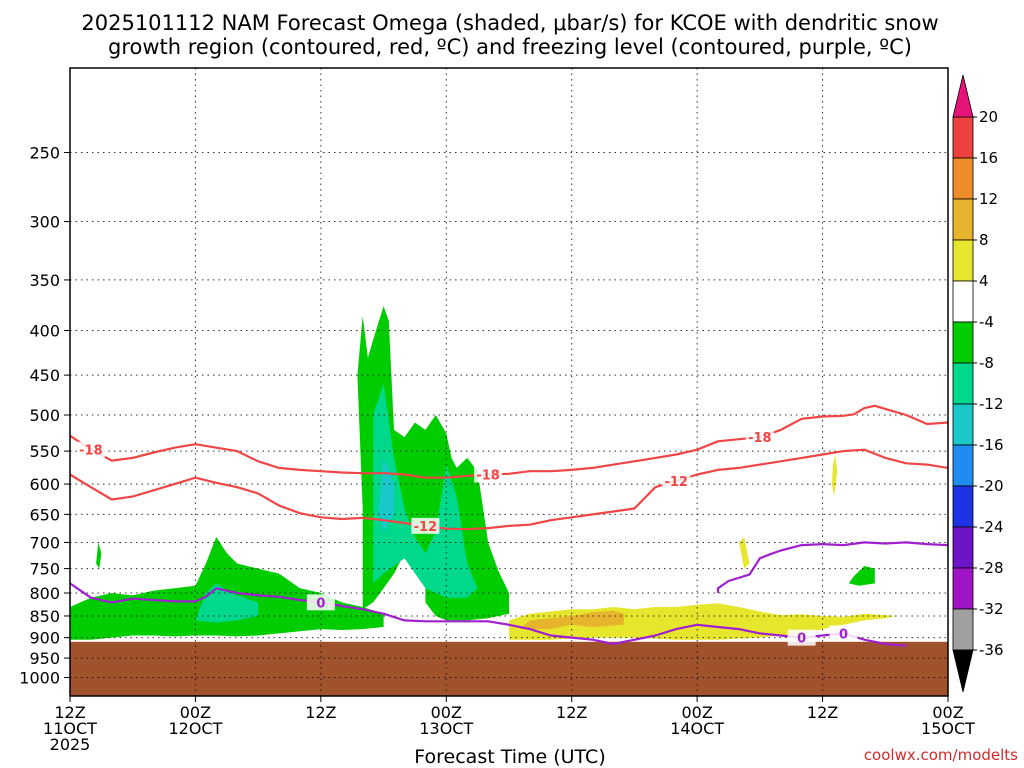  Describe the element at coordinates (44, 593) in the screenshot. I see `y-tick-label-800: 800` at that location.